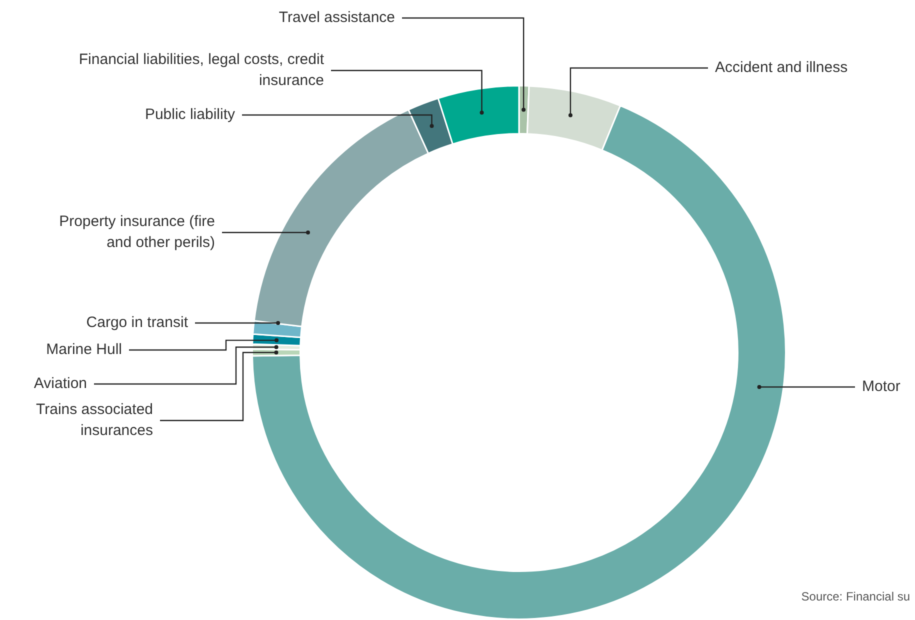  What do you see at coordinates (881, 387) in the screenshot?
I see `slice-label: Motor` at bounding box center [881, 387].